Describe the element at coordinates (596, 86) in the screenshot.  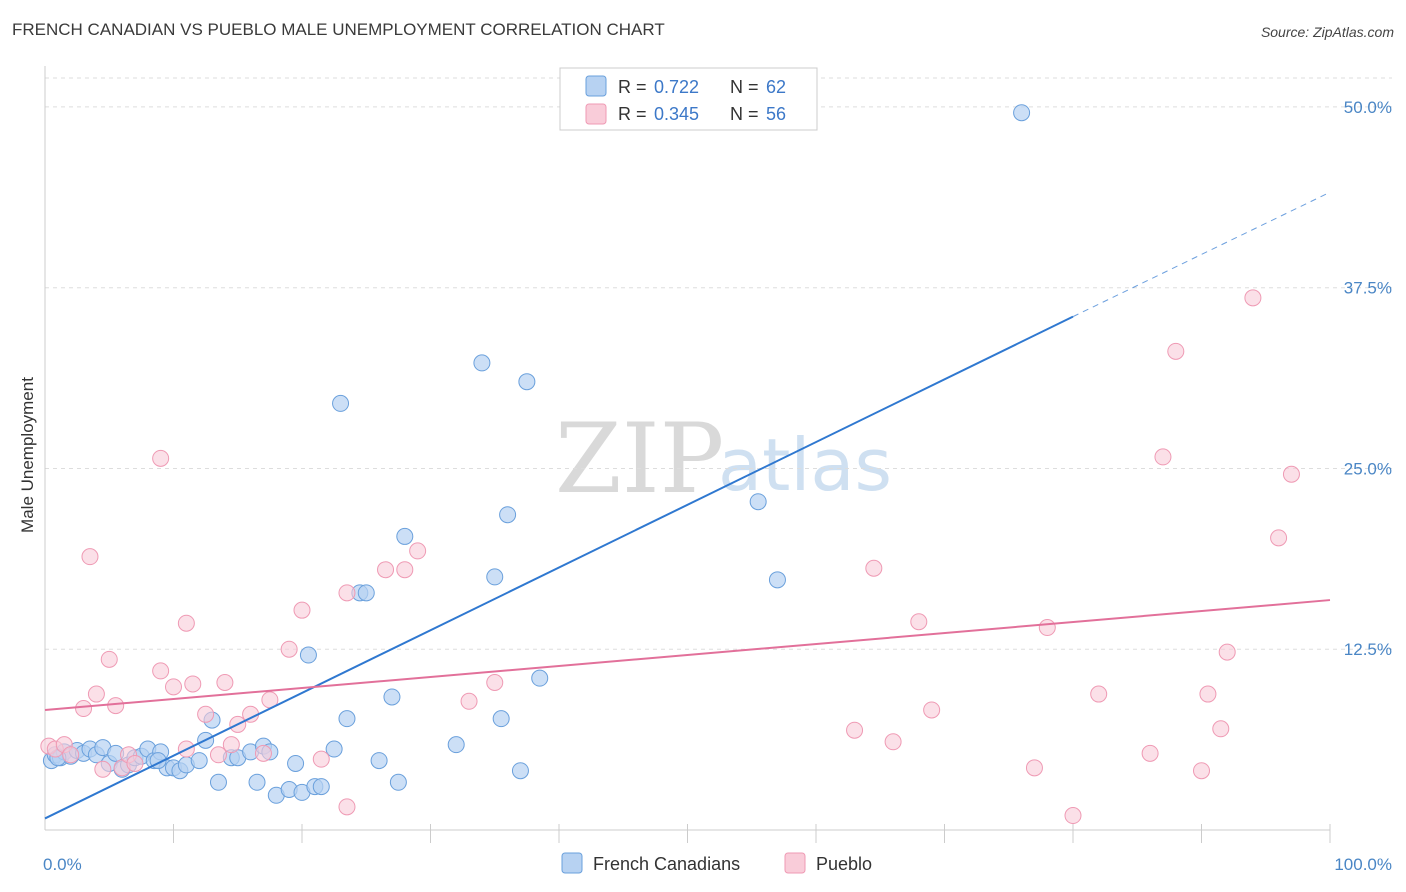
I see `legend-swatch-blue` at that location.